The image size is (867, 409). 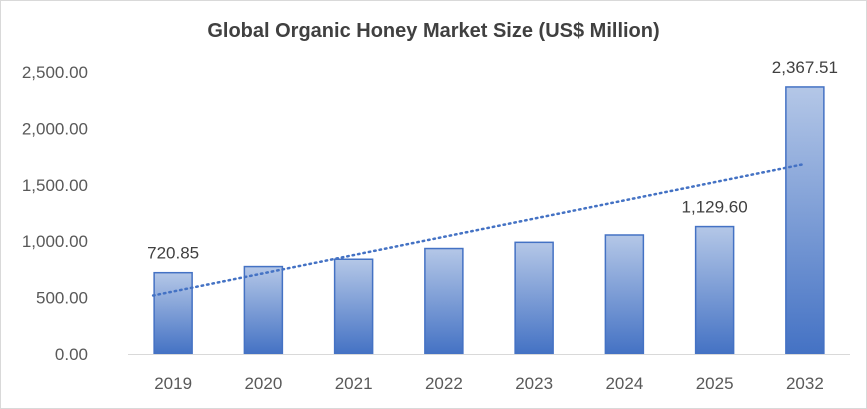 What do you see at coordinates (714, 290) in the screenshot?
I see `bar-2025` at bounding box center [714, 290].